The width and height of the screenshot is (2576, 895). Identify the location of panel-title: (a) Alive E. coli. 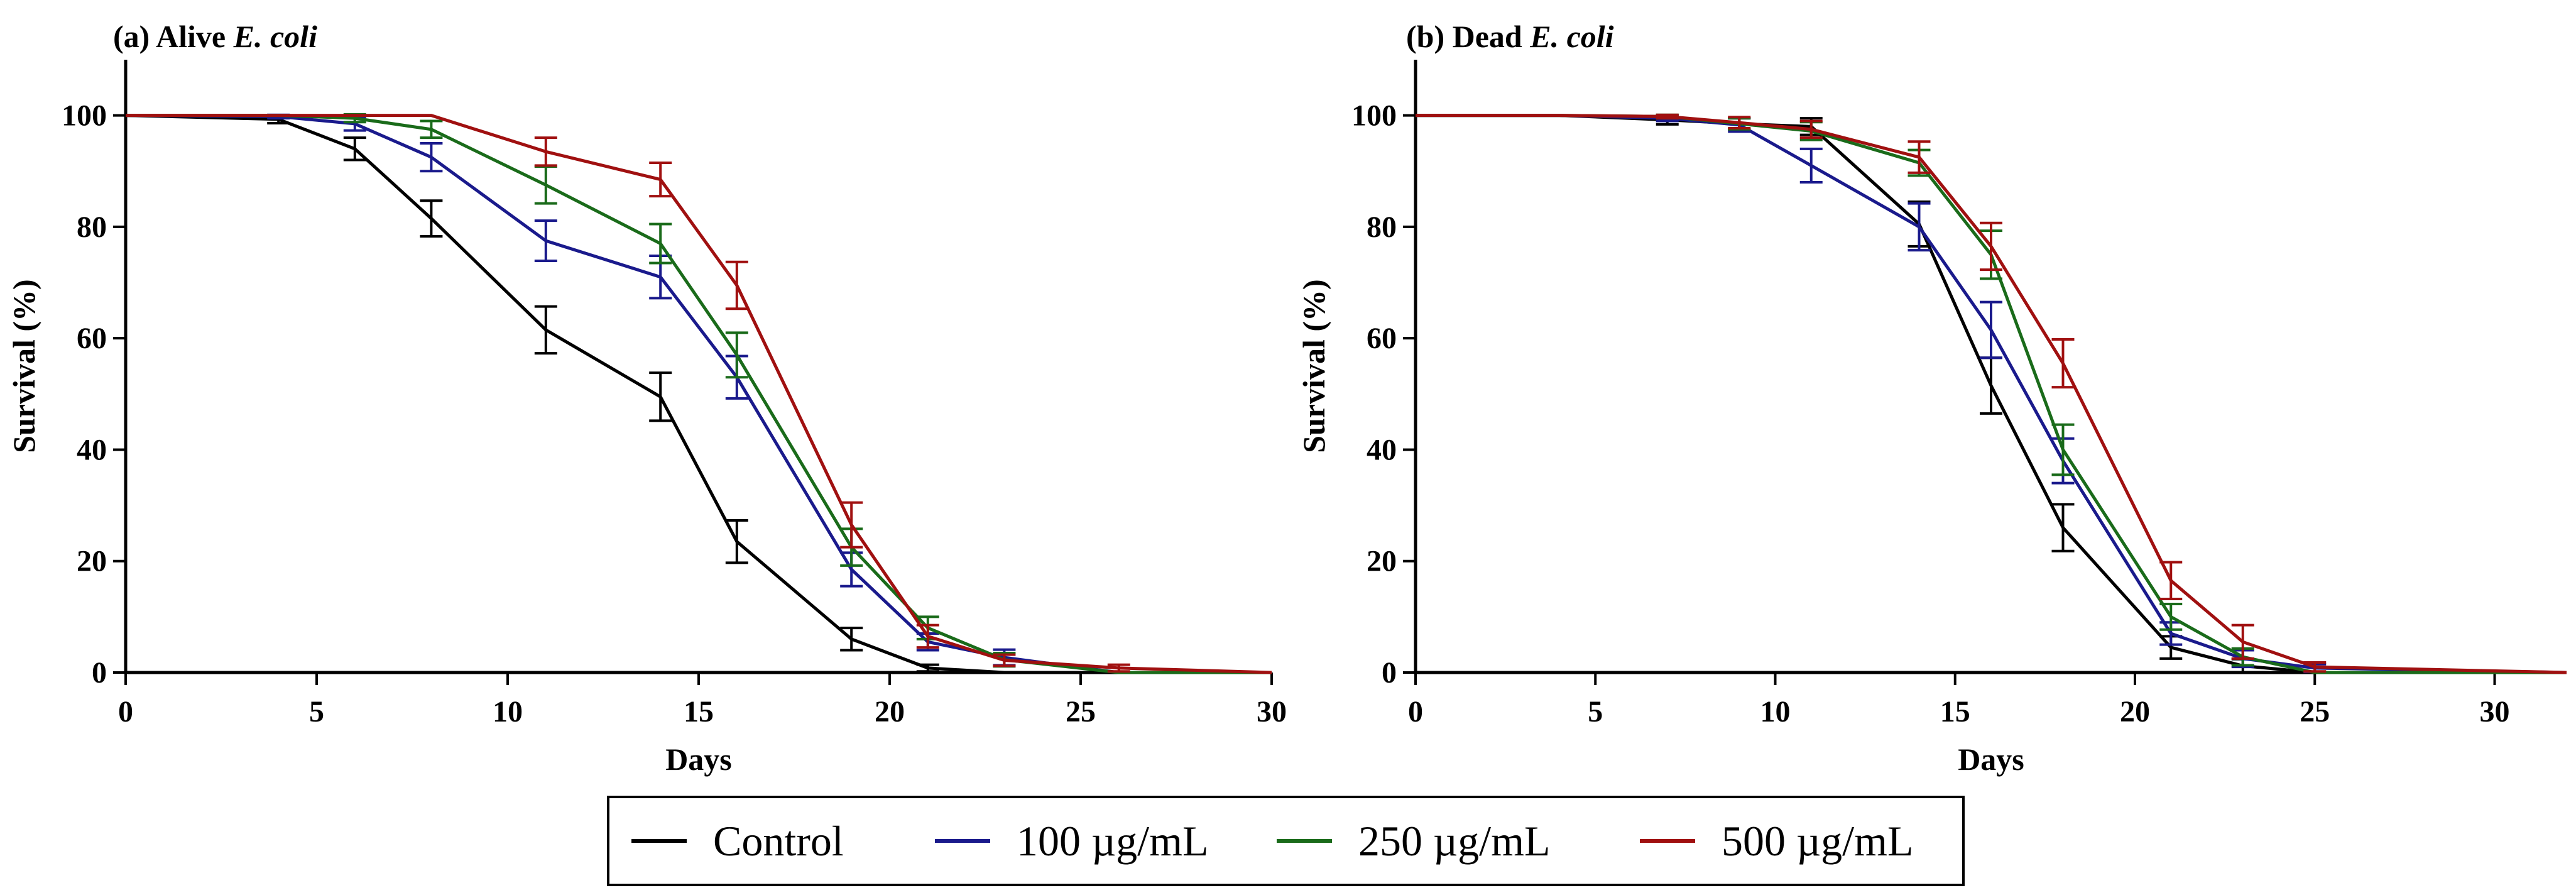
(215, 36).